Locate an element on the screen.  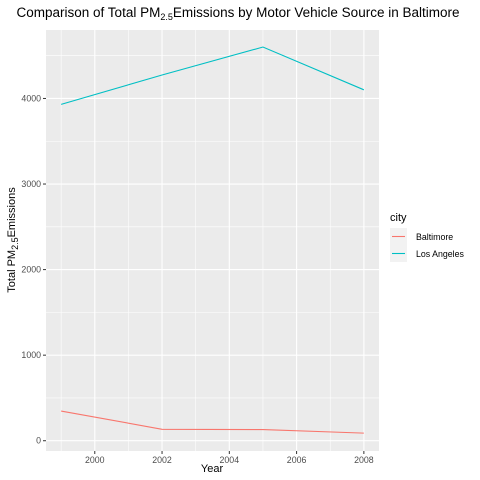
y-tick-label: 4000 is located at coordinates (31, 98).